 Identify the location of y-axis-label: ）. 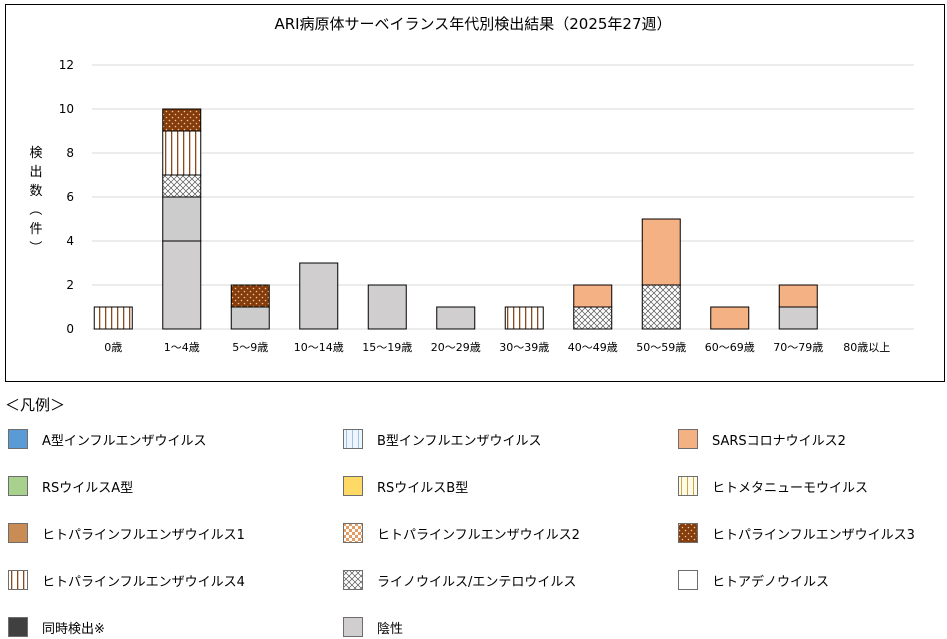
(34, 246).